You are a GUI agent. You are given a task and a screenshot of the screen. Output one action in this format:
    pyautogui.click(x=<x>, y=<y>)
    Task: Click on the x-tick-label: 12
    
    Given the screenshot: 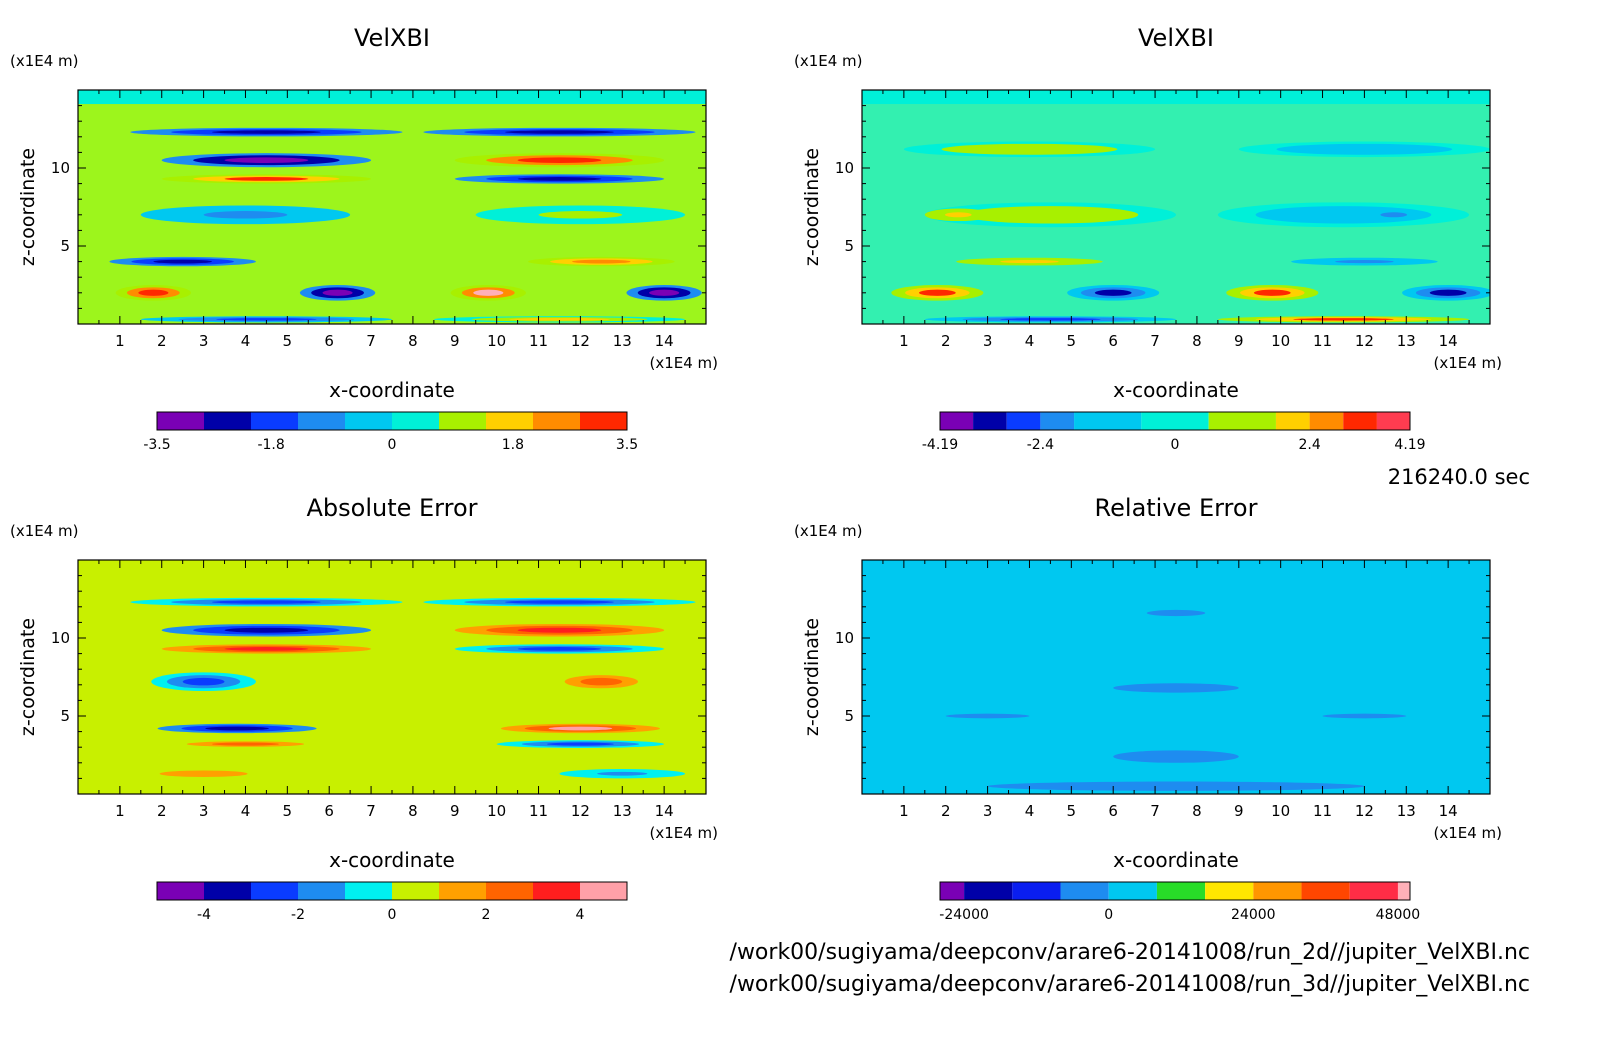 What is the action you would take?
    pyautogui.click(x=1364, y=341)
    